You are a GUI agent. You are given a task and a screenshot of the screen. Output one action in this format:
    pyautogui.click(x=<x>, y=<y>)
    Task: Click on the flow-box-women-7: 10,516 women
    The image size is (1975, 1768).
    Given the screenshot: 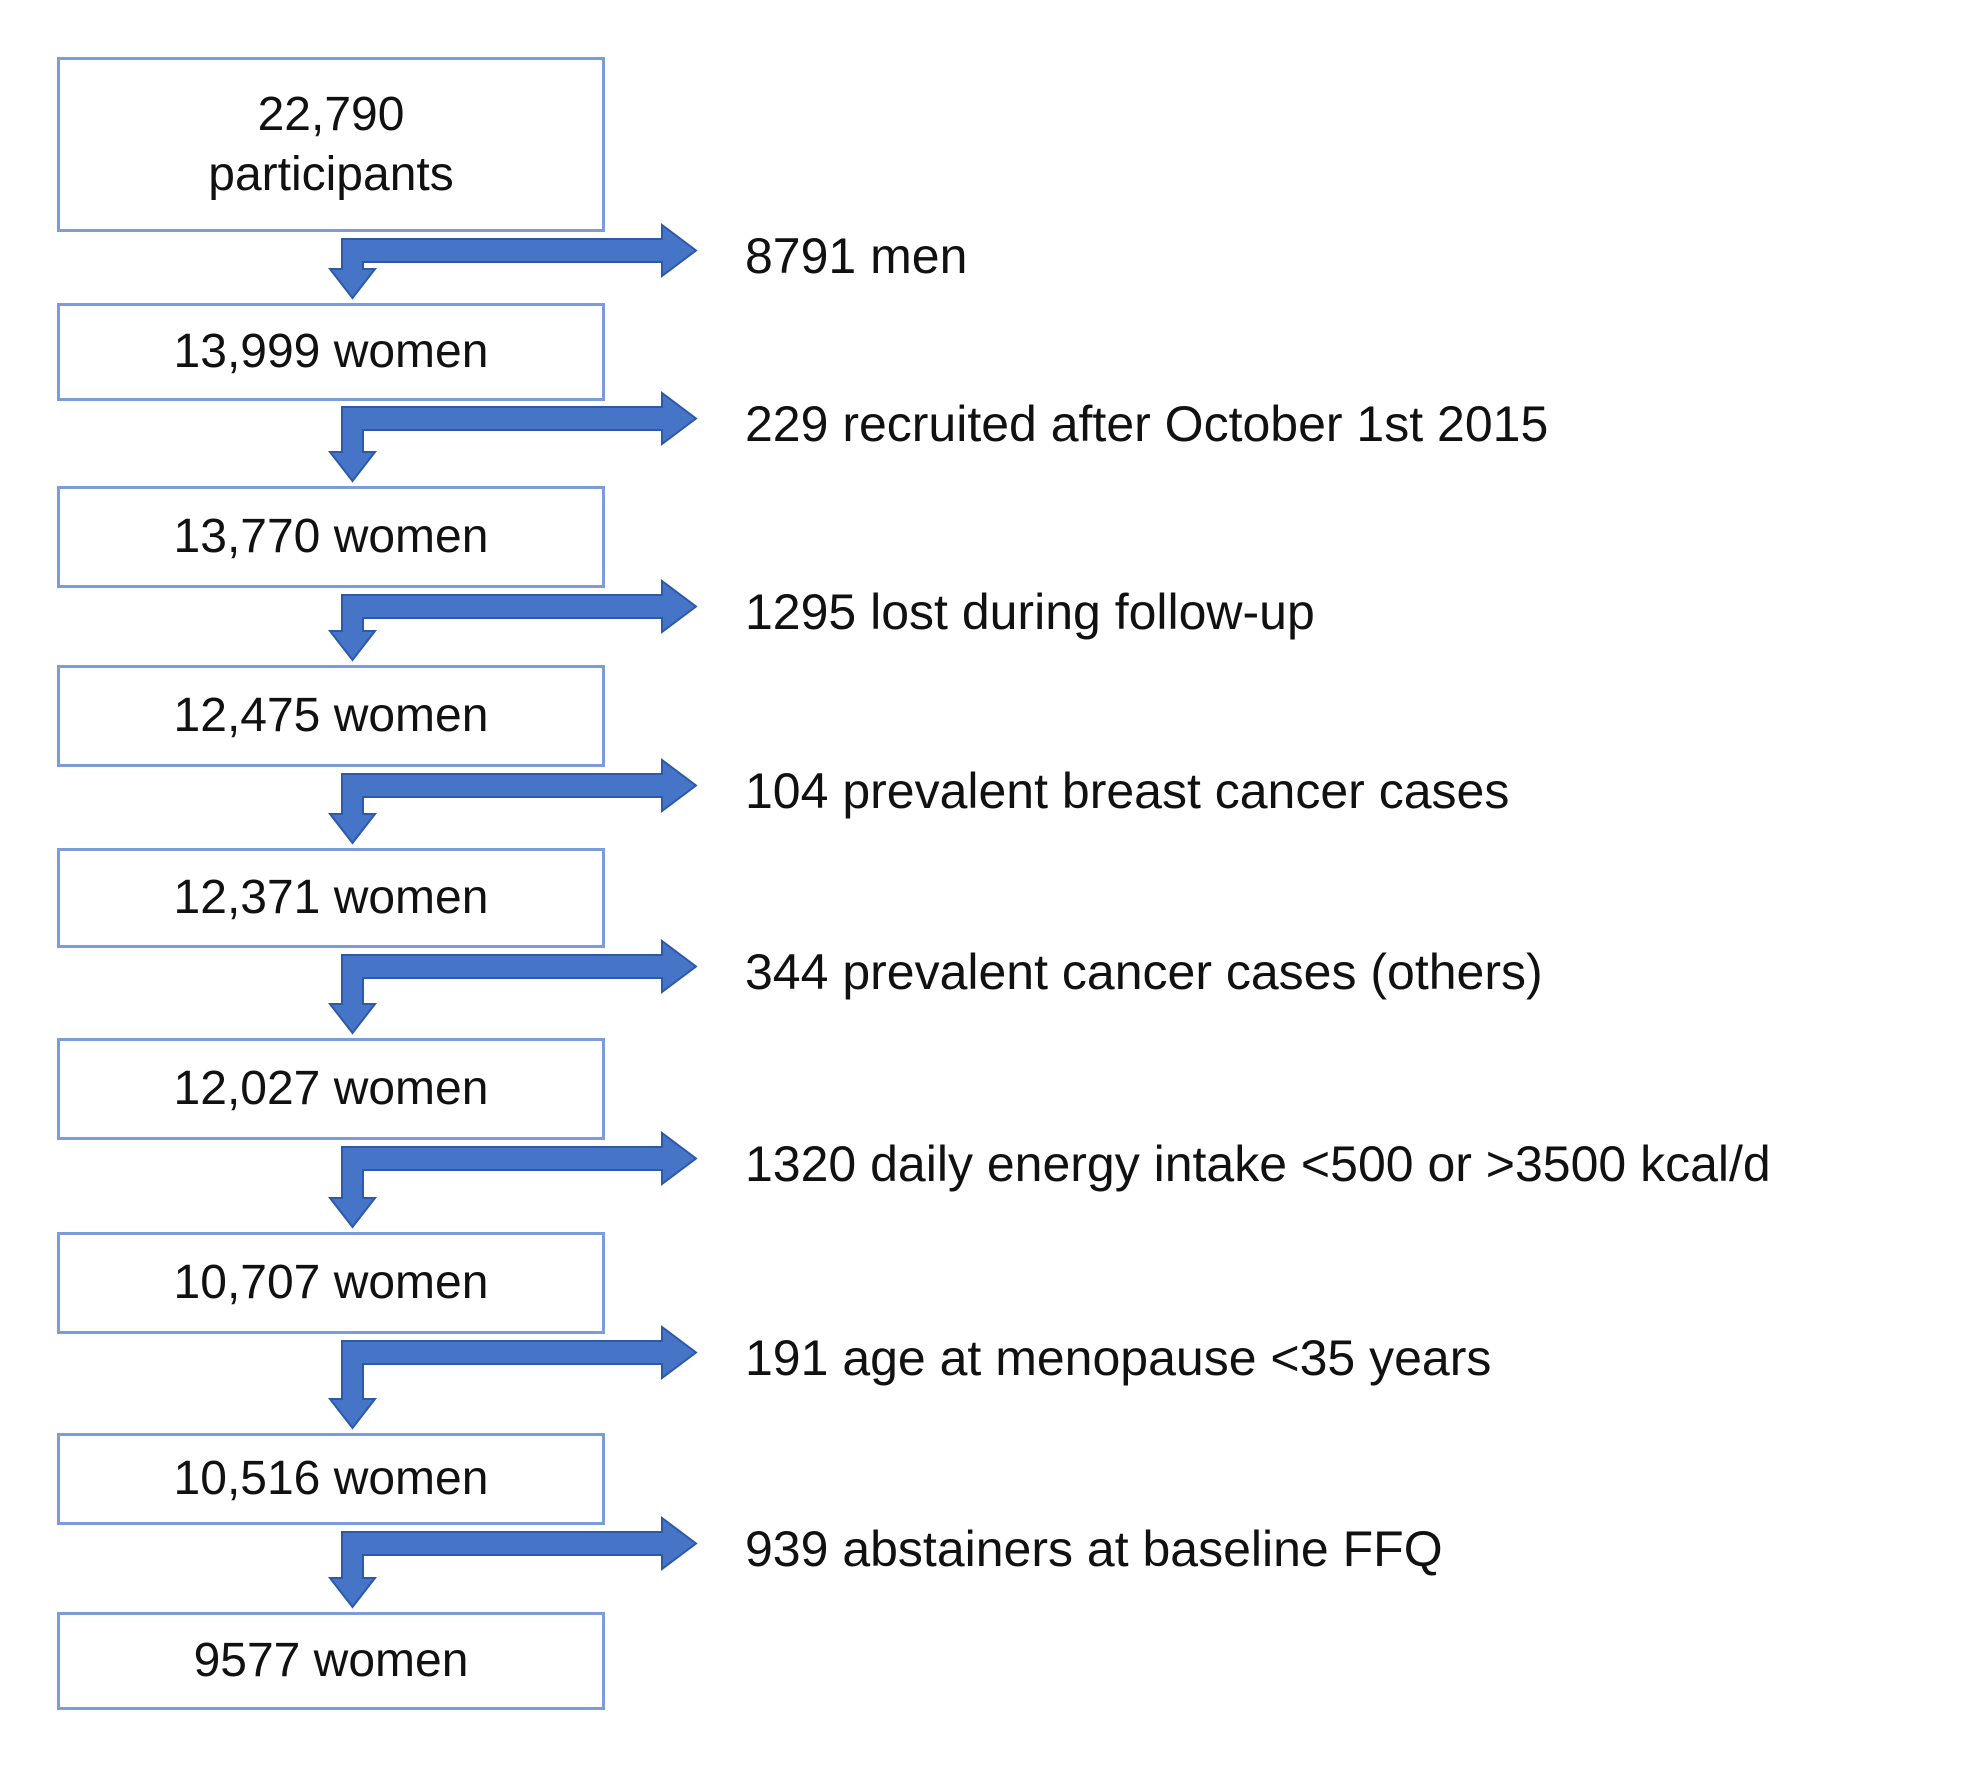 What is the action you would take?
    pyautogui.click(x=331, y=1479)
    